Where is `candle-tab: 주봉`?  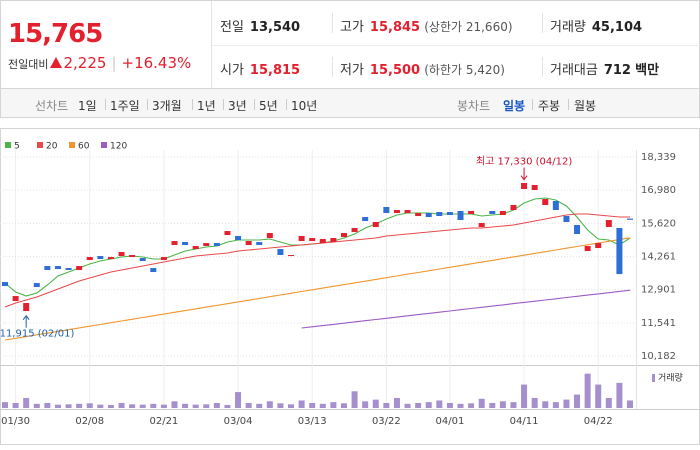
candle-tab: 주봉 is located at coordinates (549, 106).